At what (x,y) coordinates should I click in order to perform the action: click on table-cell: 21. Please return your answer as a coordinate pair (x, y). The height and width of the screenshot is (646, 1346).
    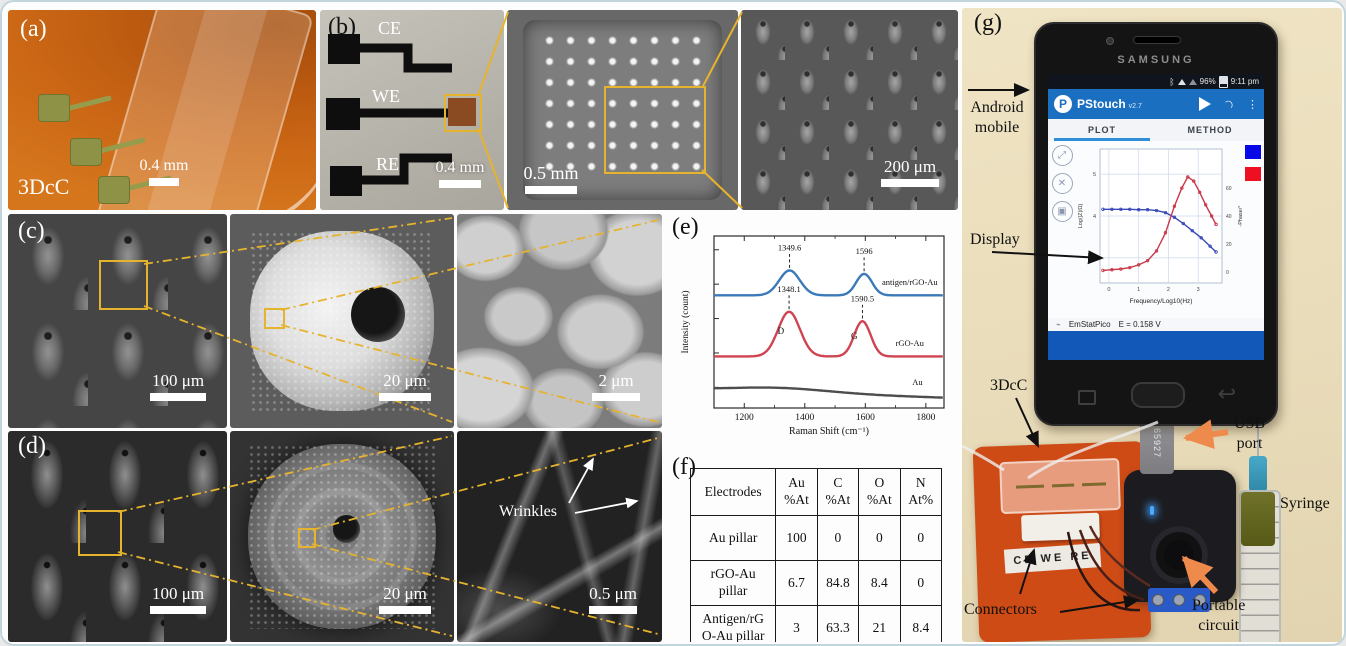
    Looking at the image, I should click on (879, 623).